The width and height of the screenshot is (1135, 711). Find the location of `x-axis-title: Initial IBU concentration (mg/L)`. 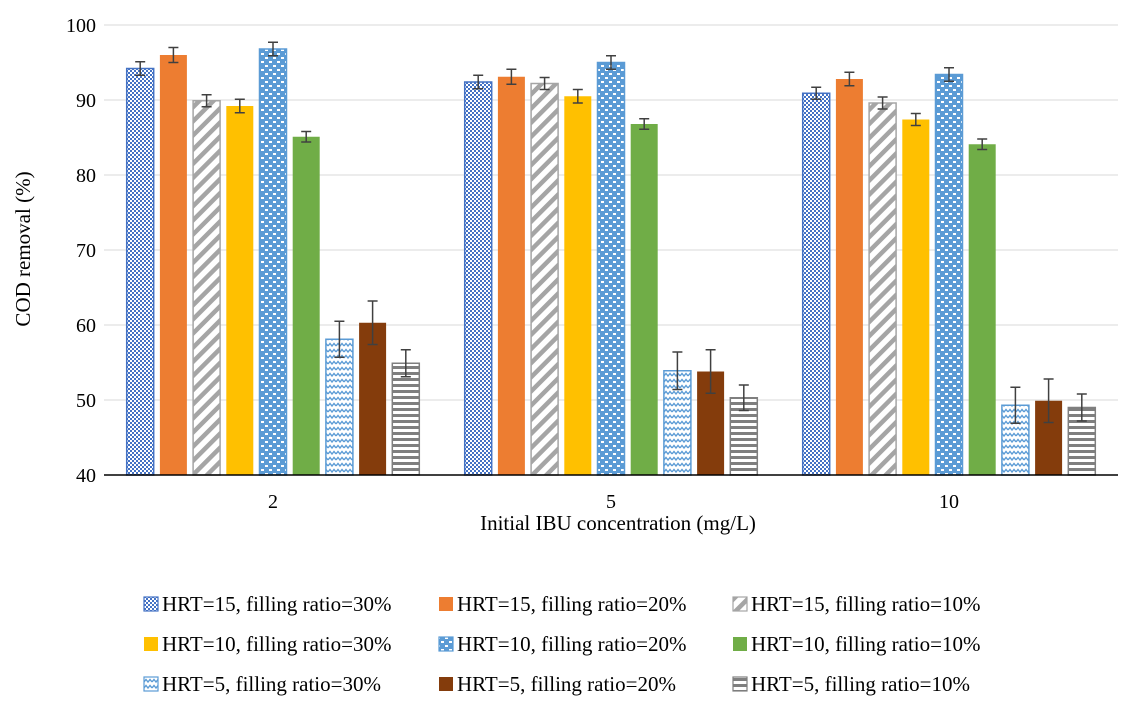

x-axis-title: Initial IBU concentration (mg/L) is located at coordinates (618, 523).